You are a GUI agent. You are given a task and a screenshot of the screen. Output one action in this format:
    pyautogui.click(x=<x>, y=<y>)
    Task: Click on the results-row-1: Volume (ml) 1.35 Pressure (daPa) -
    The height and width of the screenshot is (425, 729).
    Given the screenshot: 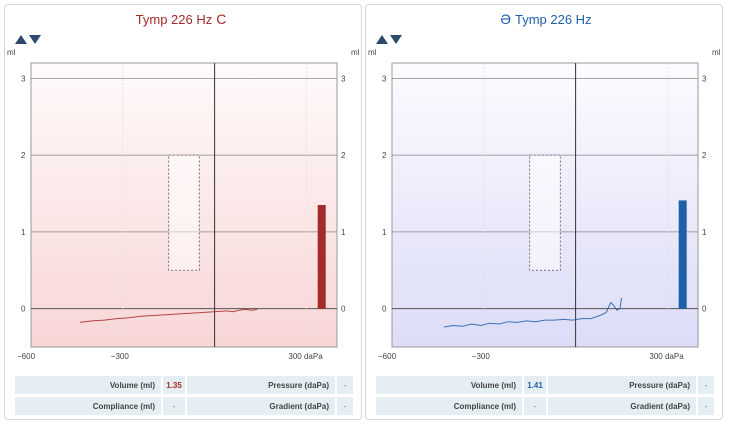 What is the action you would take?
    pyautogui.click(x=184, y=385)
    